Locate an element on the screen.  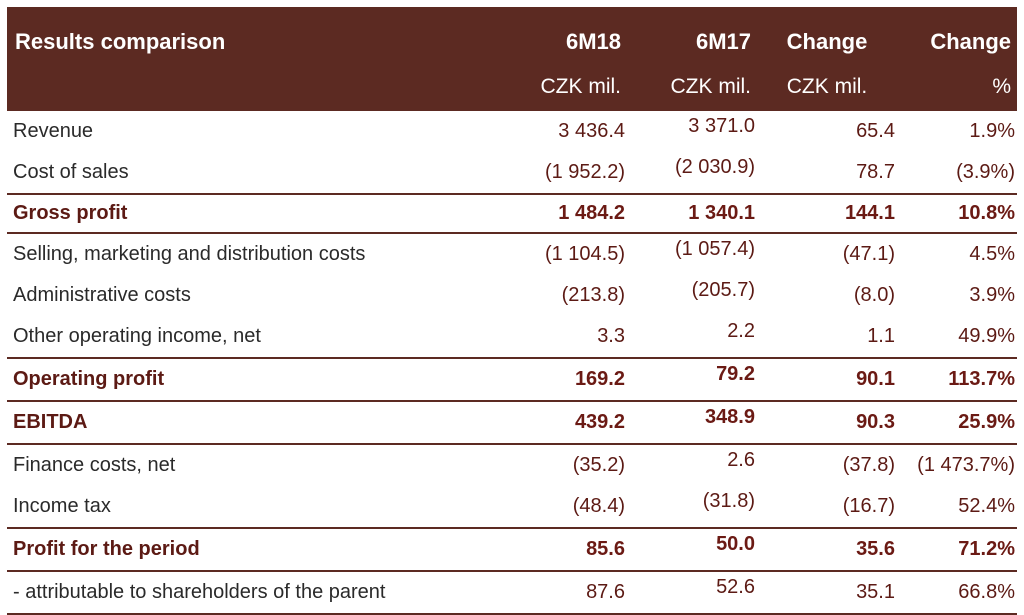
value-6m17: 2.2 is located at coordinates (741, 331).